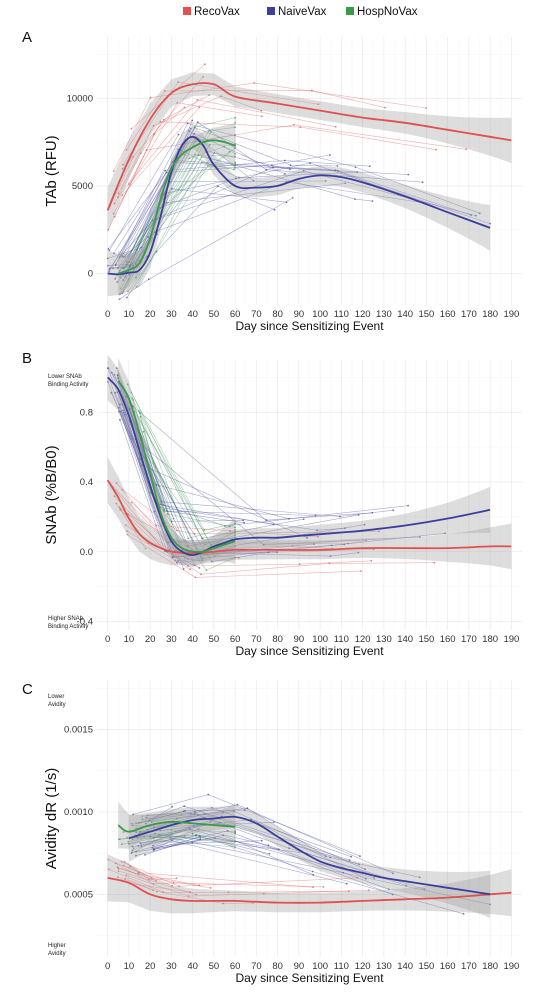 This screenshot has width=560, height=994. Describe the element at coordinates (192, 966) in the screenshot. I see `x-tick-label: 40` at that location.